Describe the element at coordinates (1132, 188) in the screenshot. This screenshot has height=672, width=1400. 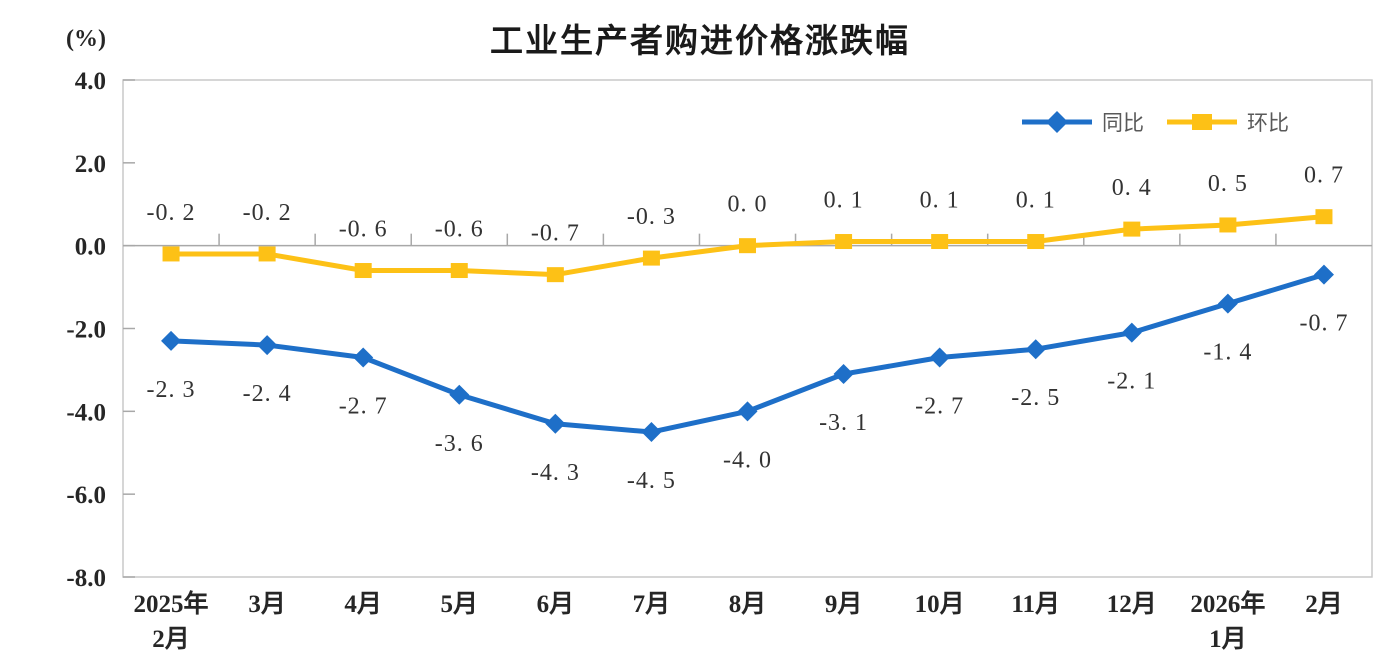
I see `data-label-huanbi: 0. 4` at that location.